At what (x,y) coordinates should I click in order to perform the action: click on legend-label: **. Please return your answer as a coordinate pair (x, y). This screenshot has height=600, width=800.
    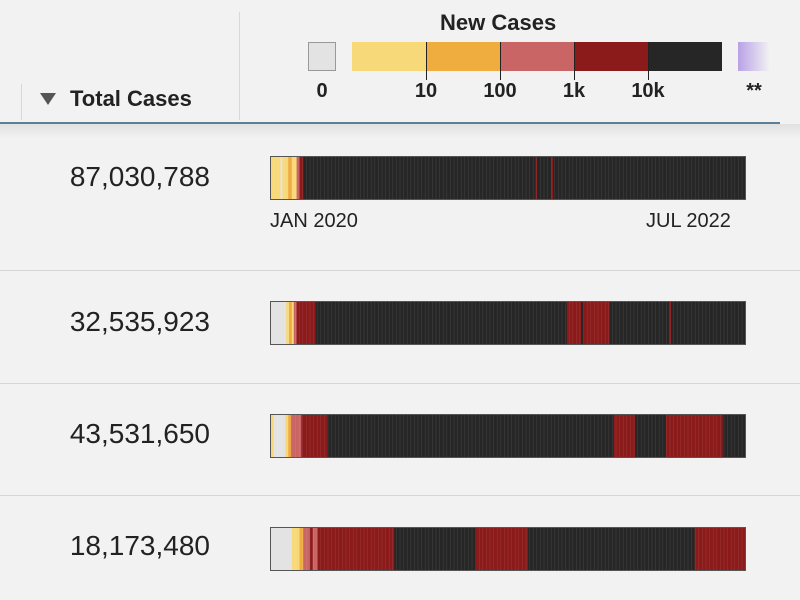
    Looking at the image, I should click on (754, 91).